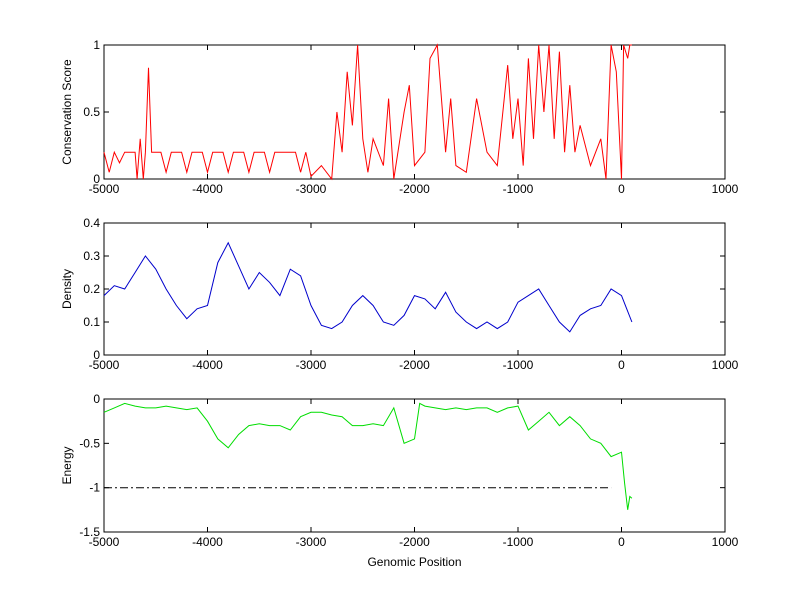 This screenshot has height=599, width=800. What do you see at coordinates (91, 322) in the screenshot?
I see `y-tick-label: 0.1` at bounding box center [91, 322].